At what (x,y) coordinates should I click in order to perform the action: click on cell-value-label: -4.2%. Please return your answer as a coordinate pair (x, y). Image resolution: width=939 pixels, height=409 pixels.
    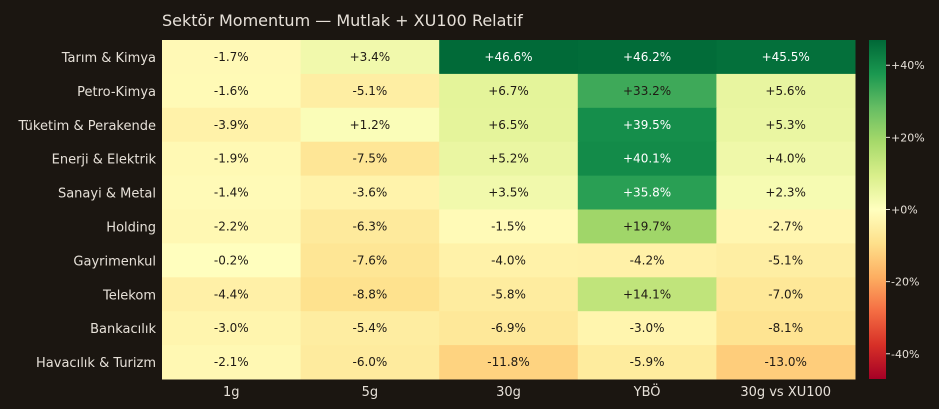
    Looking at the image, I should click on (647, 260).